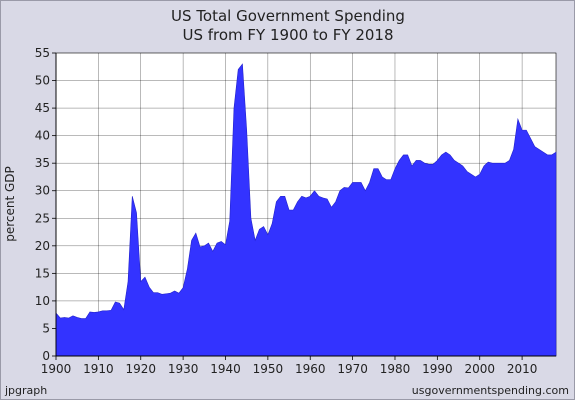 The image size is (575, 400). Describe the element at coordinates (42, 246) in the screenshot. I see `y-tick-label: 20` at that location.